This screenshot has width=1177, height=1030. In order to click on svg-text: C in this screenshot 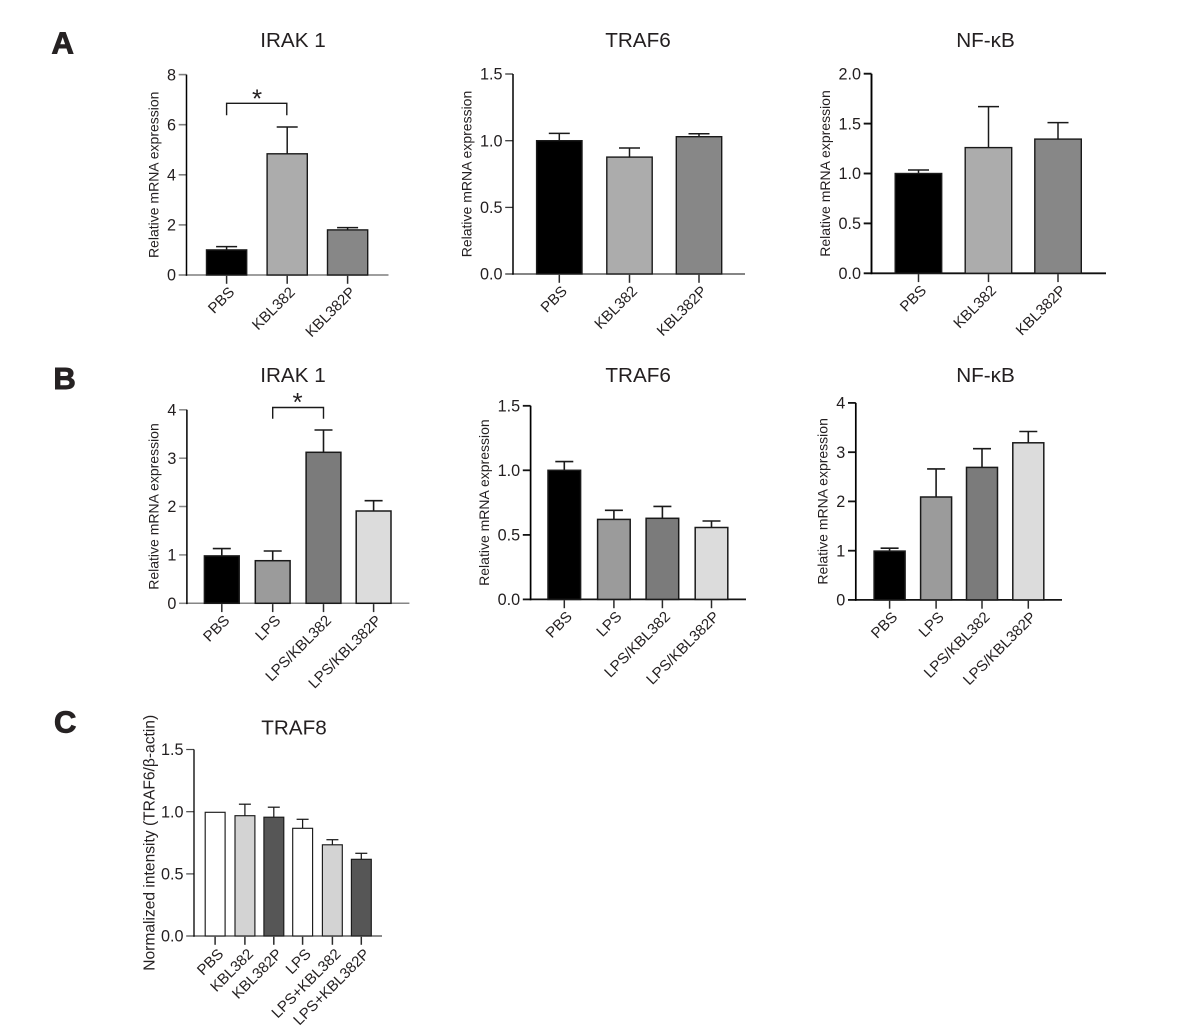, I will do `click(65, 721)`.